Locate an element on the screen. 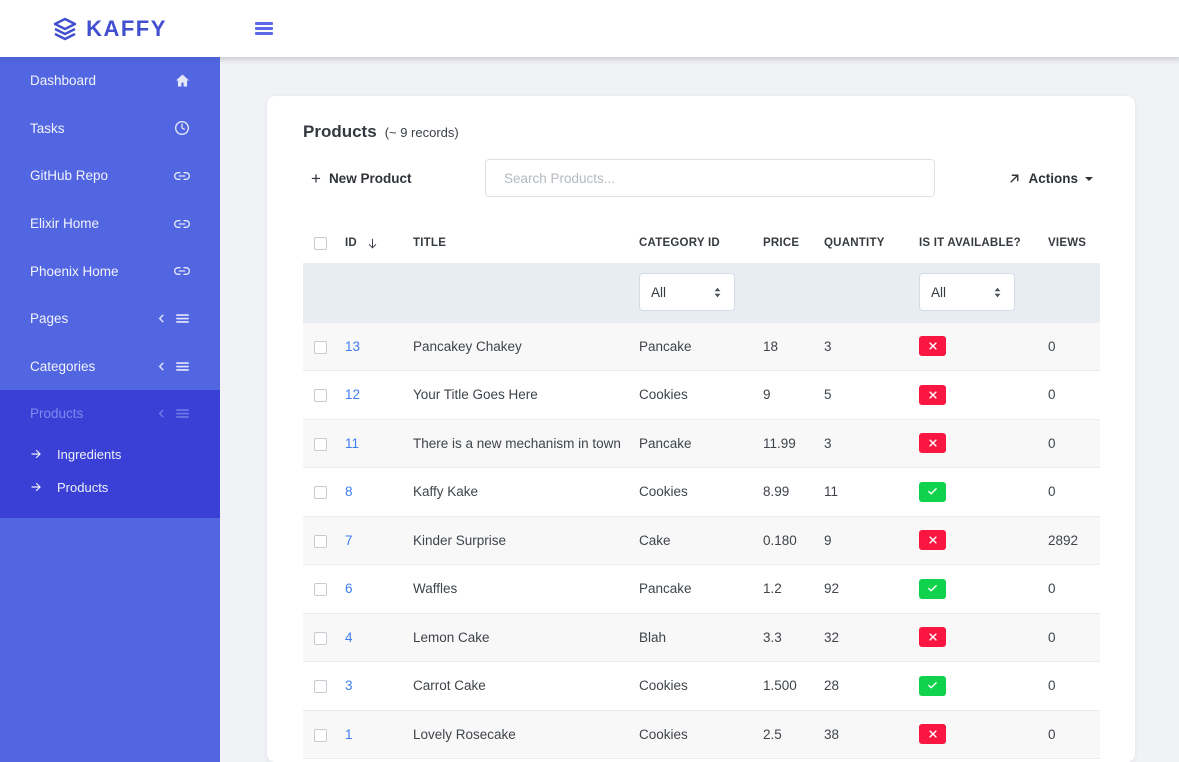 This screenshot has width=1179, height=762. availability-filter-value: All is located at coordinates (939, 292).